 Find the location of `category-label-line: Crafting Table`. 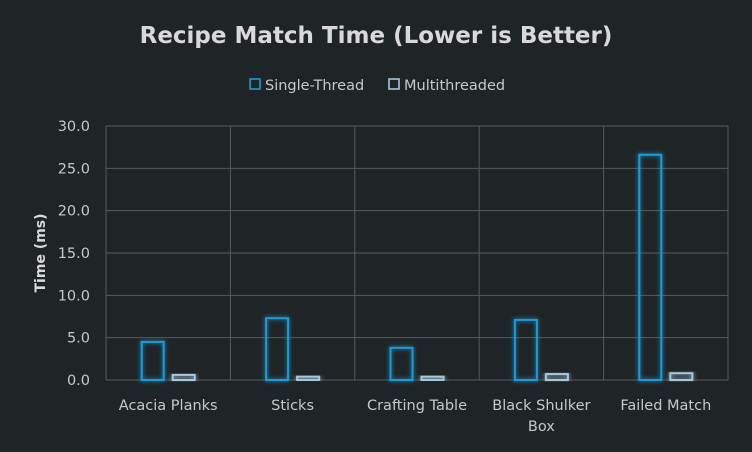

category-label-line: Crafting Table is located at coordinates (417, 406).